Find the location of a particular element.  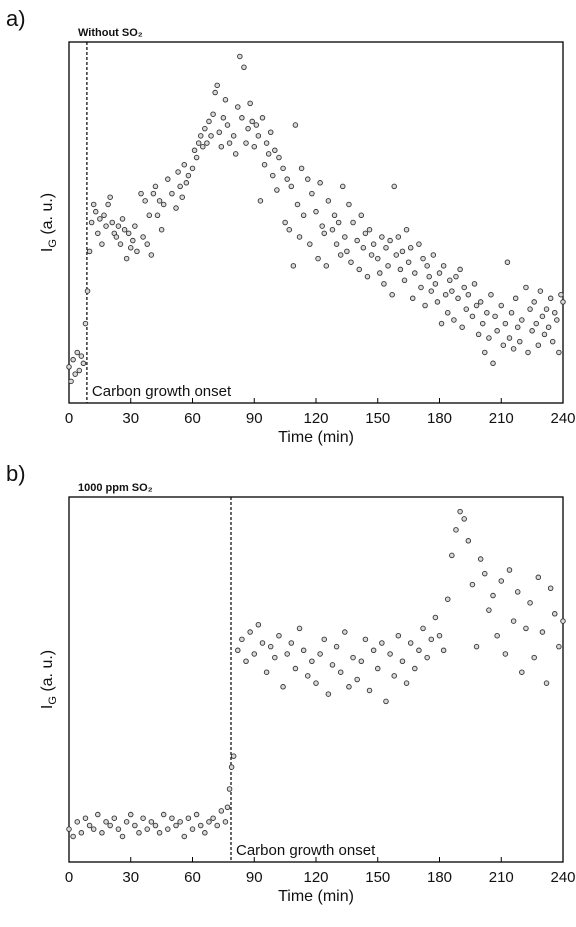

x-tick-label: 210 is located at coordinates (501, 418).